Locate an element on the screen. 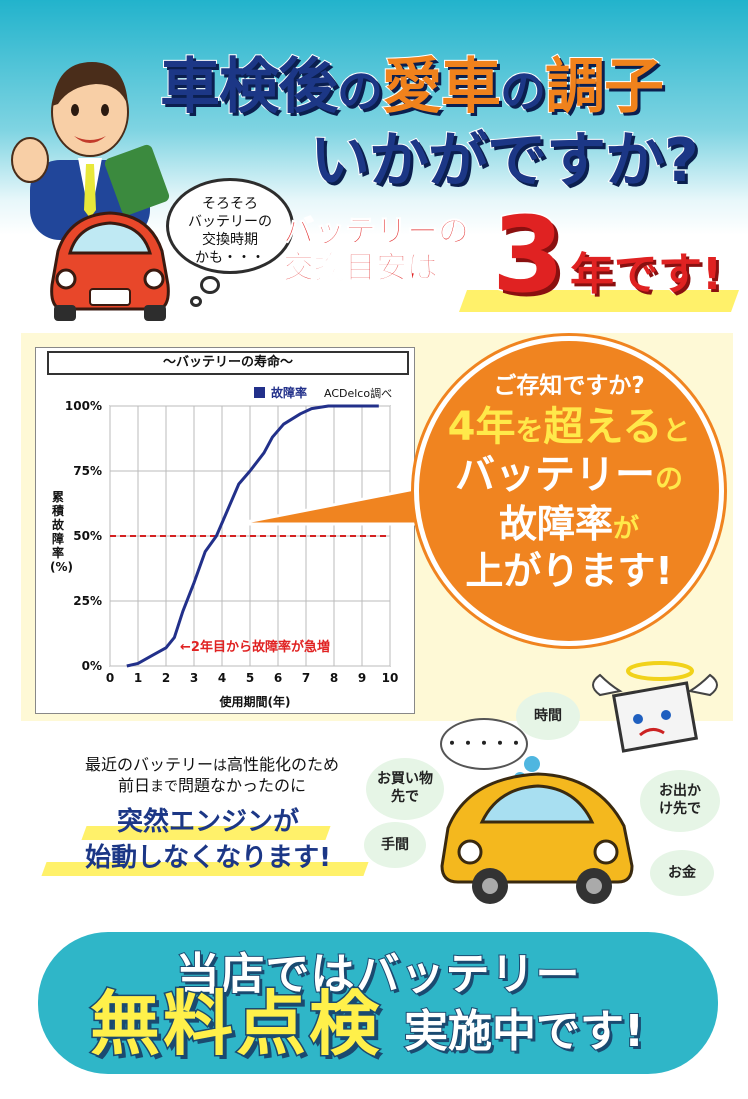 The image size is (748, 1099). chart-source: ACDelco調べ is located at coordinates (358, 393).